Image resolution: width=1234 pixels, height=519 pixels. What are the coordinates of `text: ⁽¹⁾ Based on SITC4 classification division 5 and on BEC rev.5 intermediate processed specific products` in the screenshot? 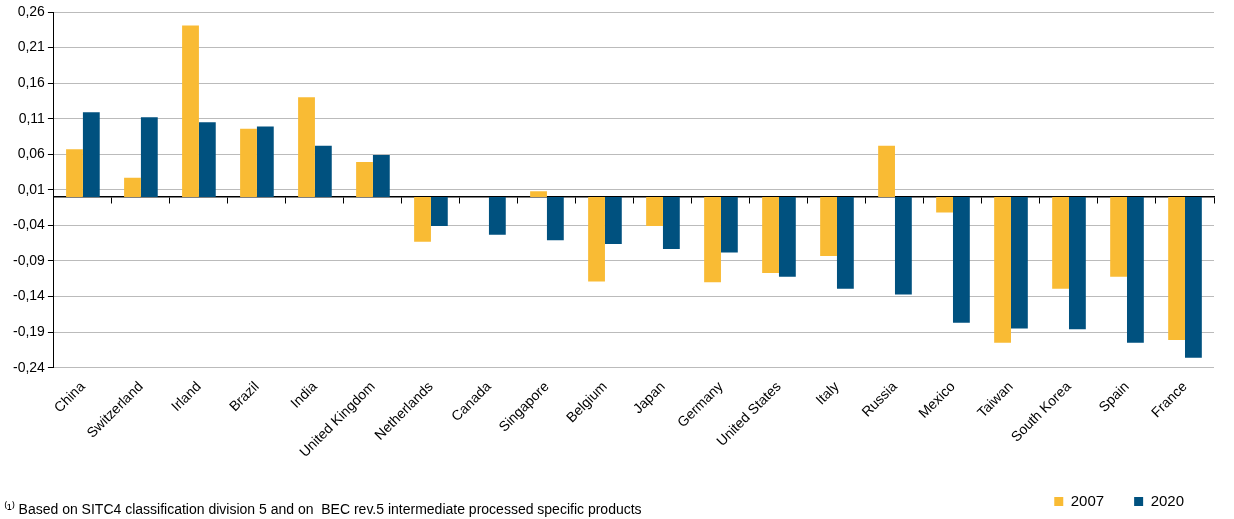 It's located at (323, 508).